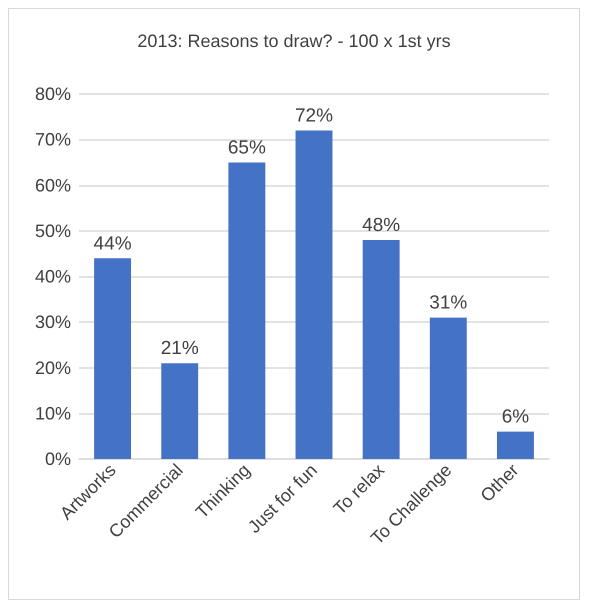  I want to click on data-label: 72%, so click(314, 116).